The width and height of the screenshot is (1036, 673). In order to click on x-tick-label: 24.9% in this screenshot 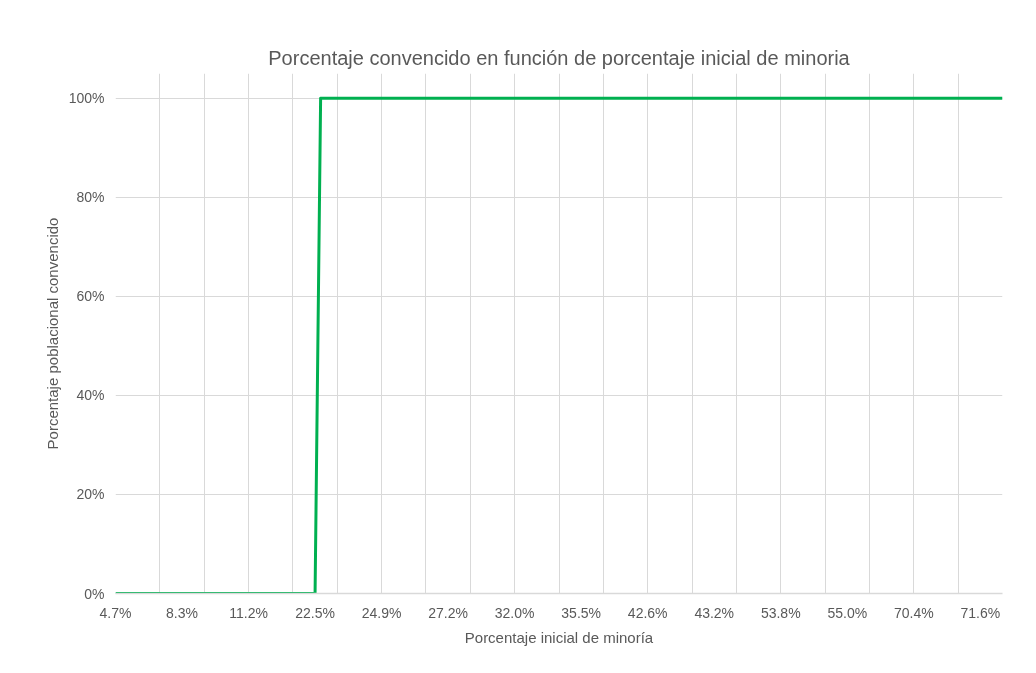, I will do `click(381, 612)`.